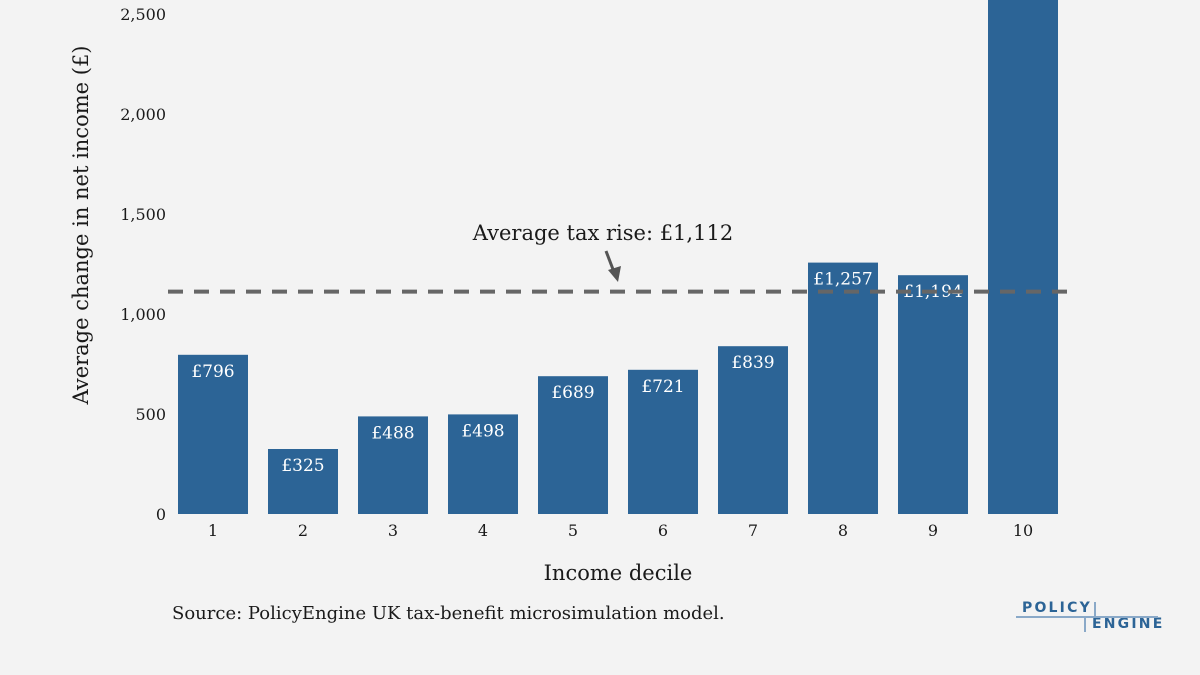 The height and width of the screenshot is (675, 1200). Describe the element at coordinates (1085, 624) in the screenshot. I see `logo-rule-vertical-bottom` at that location.